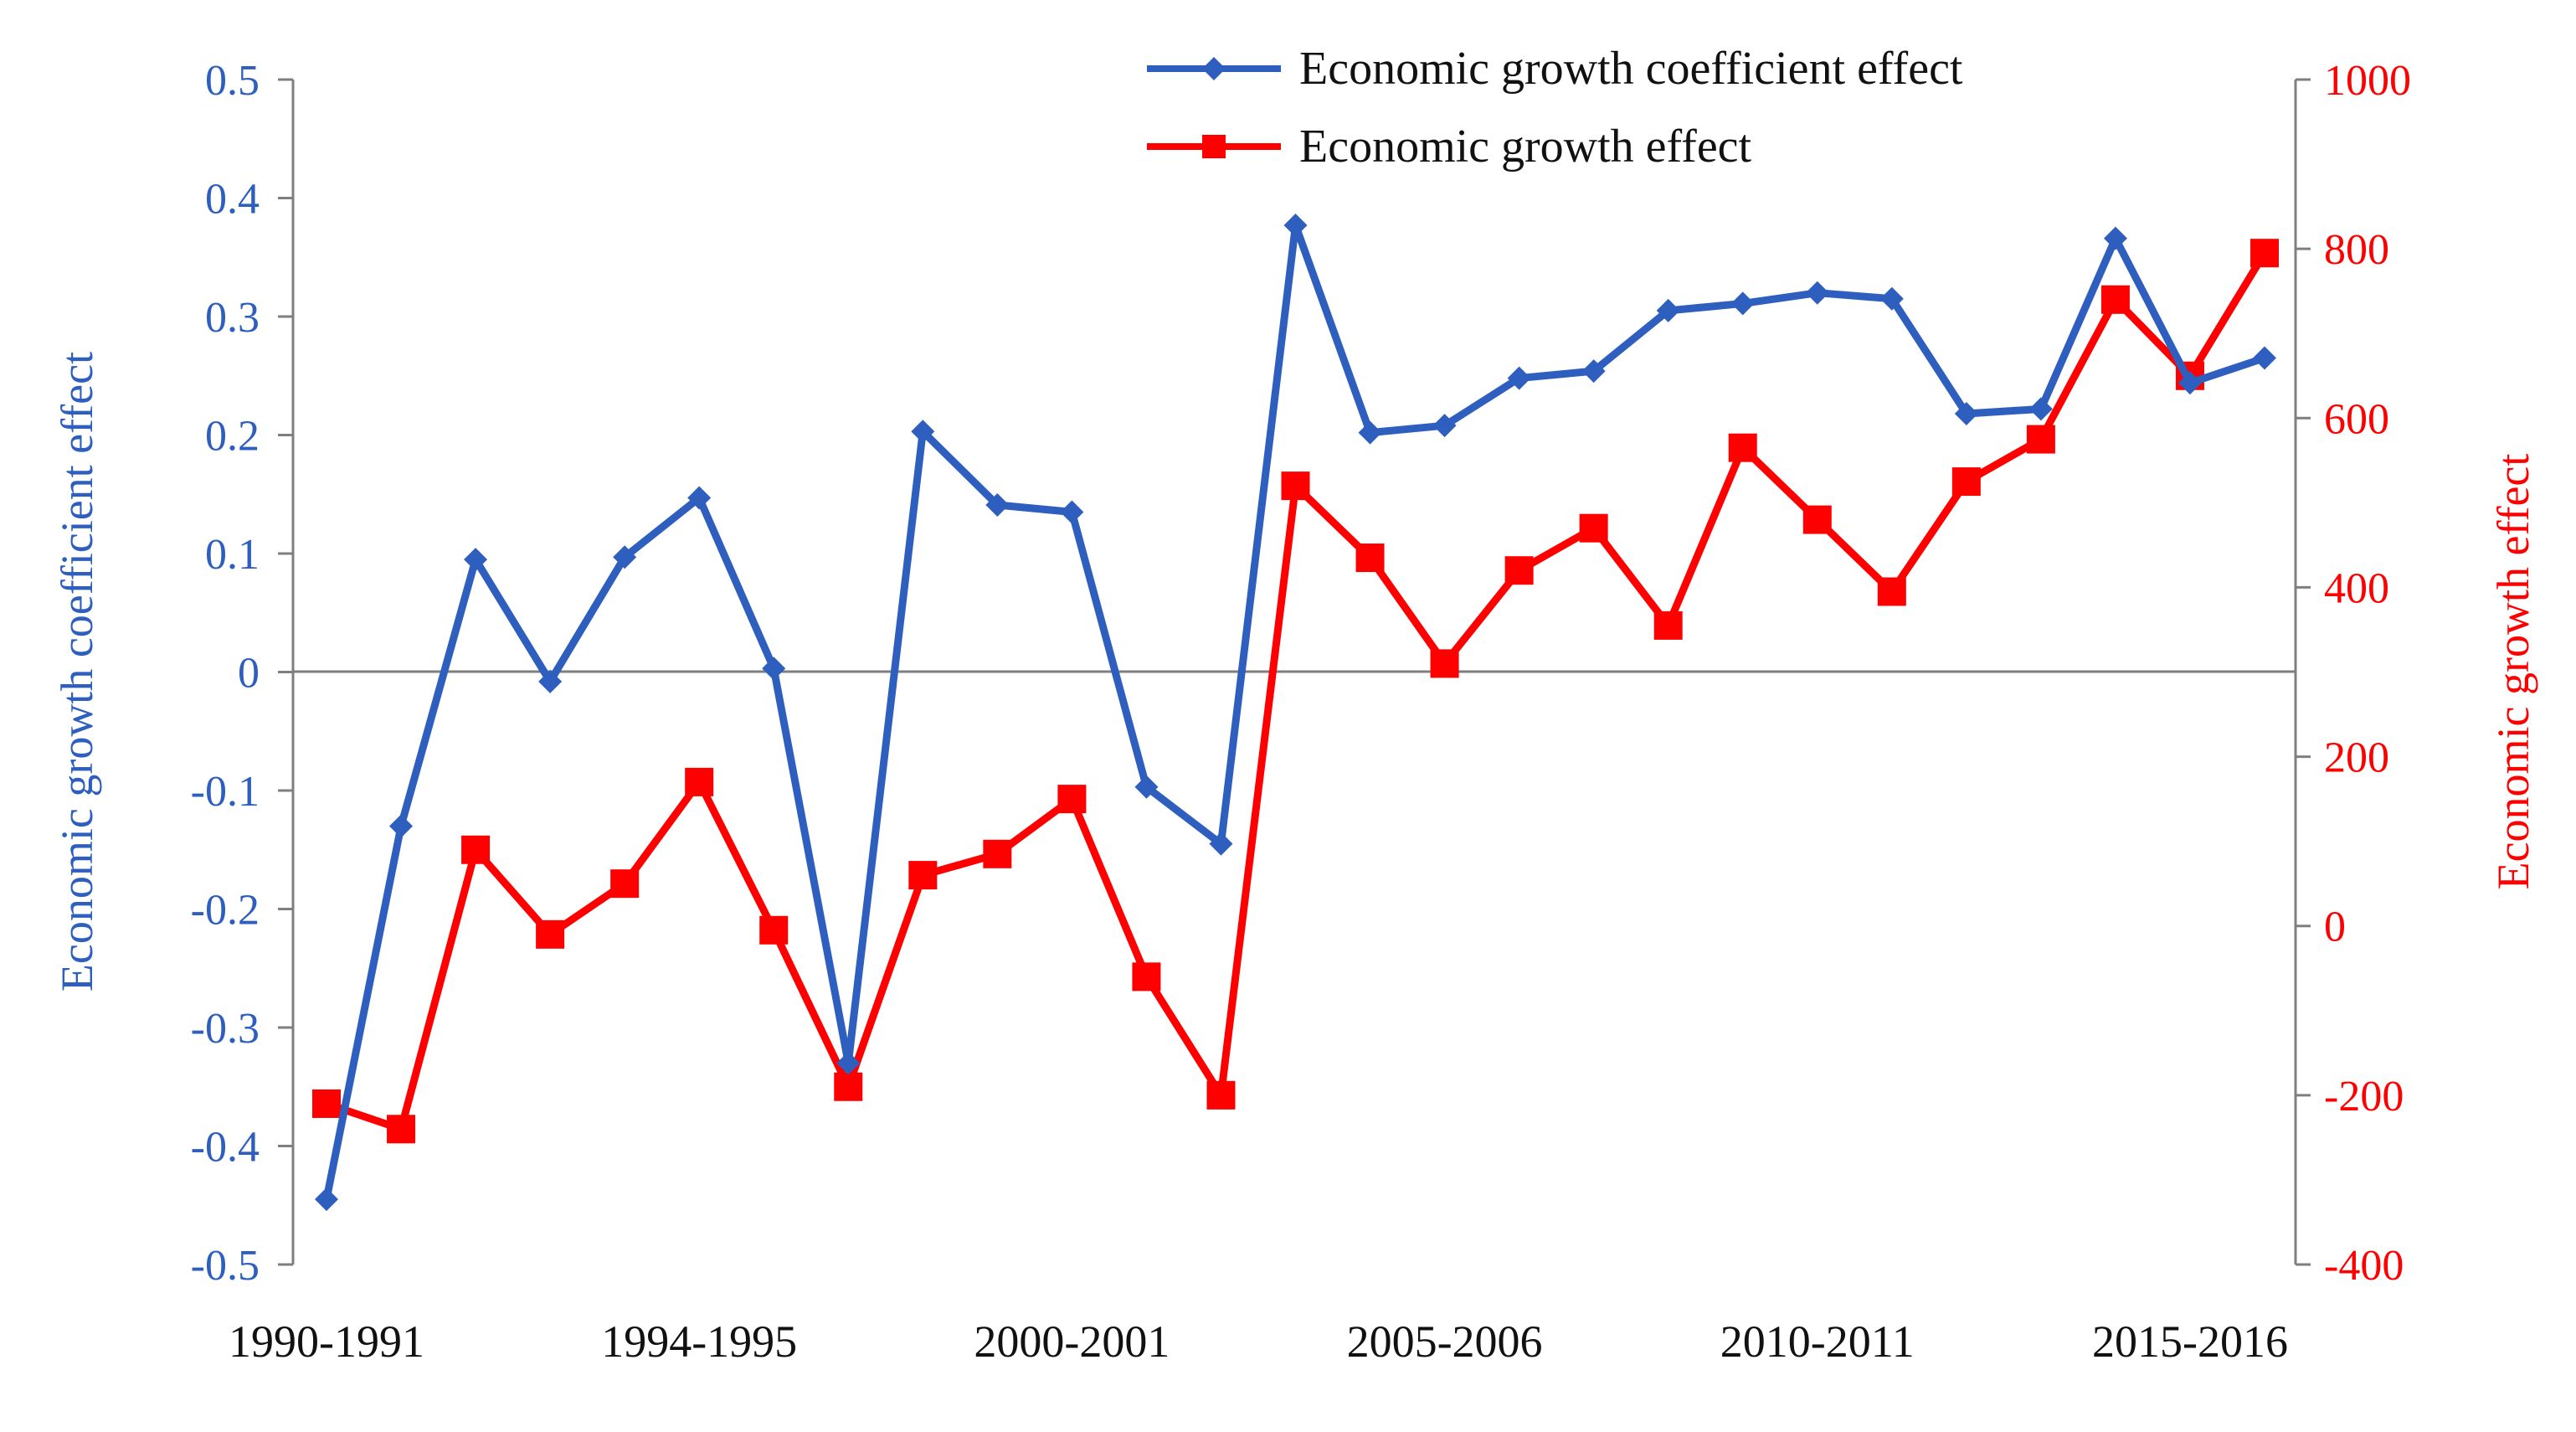  I want to click on right-tick-label: 400, so click(2357, 588).